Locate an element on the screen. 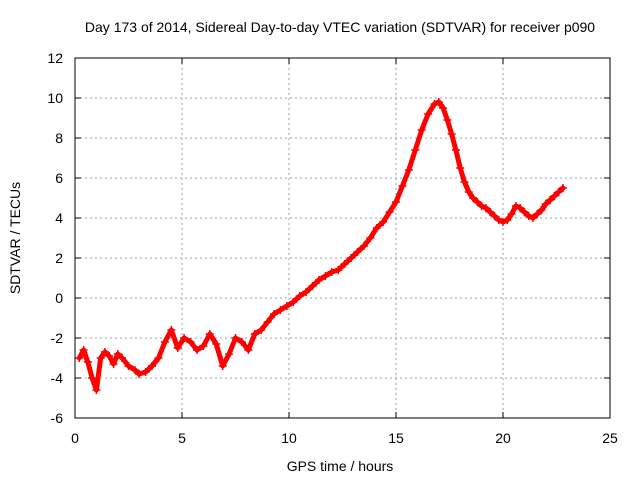  x-tick-label: 20 is located at coordinates (503, 438).